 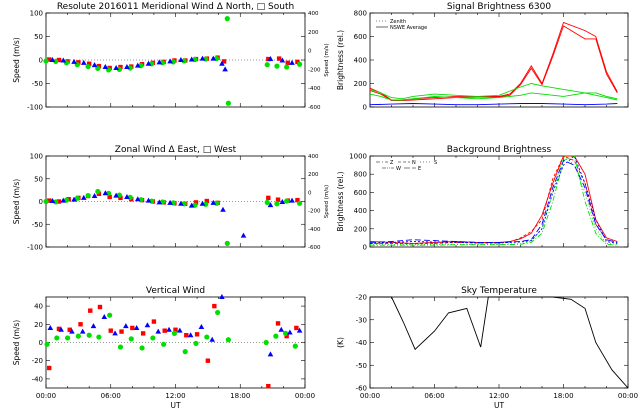 I want to click on y-tick-label: 50, so click(x=38, y=179).